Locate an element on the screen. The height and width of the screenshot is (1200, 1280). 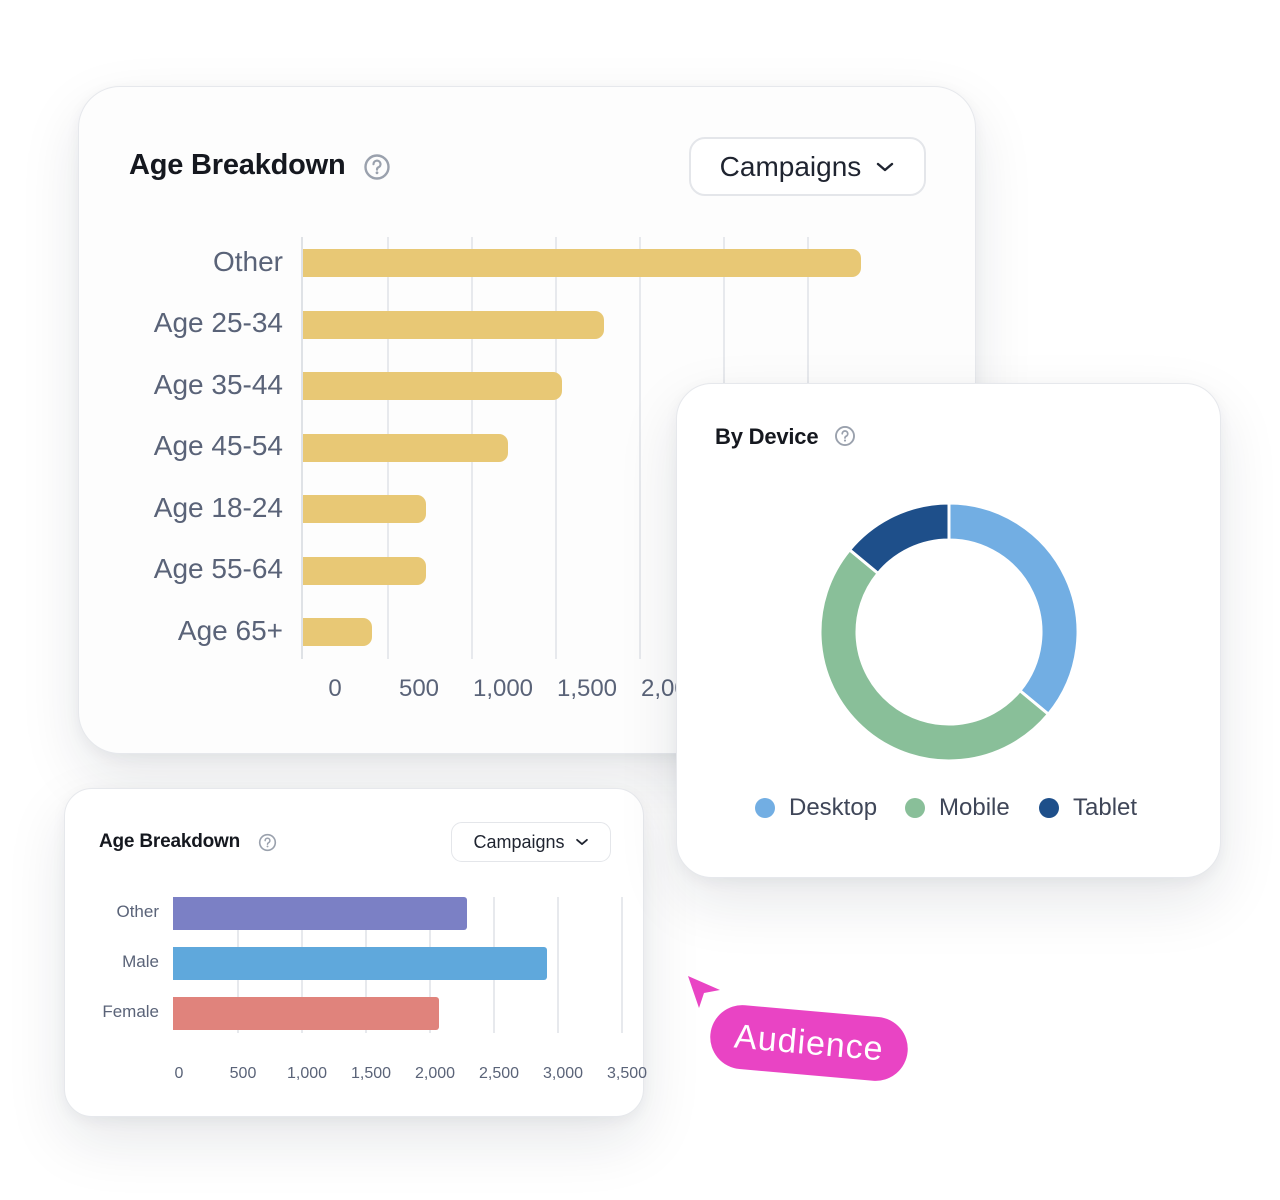
pointer-cursor-icon is located at coordinates (704, 992).